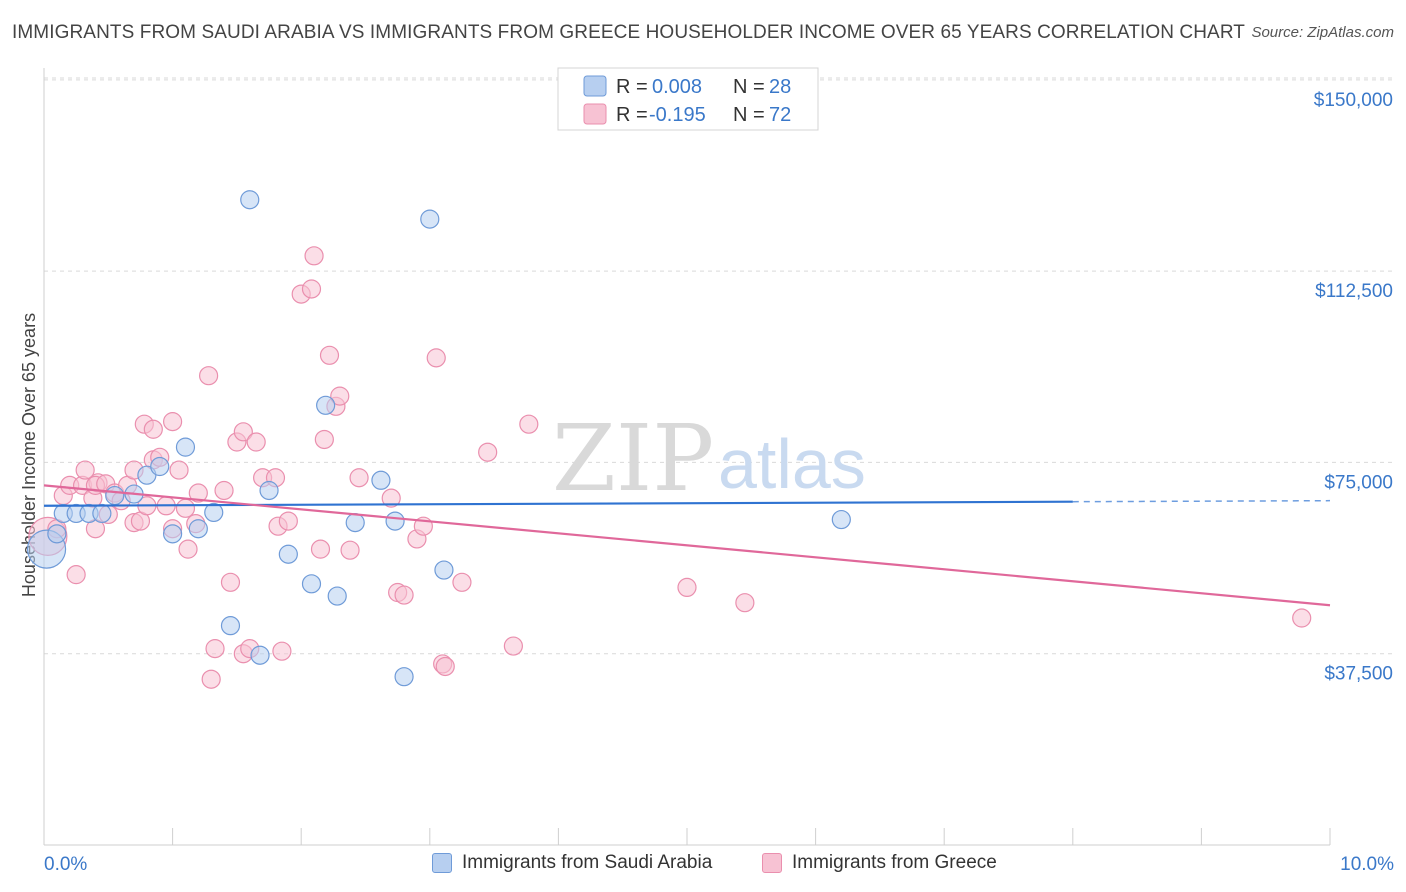 Image resolution: width=1406 pixels, height=892 pixels. I want to click on trend-line-saudi-extension, so click(1201, 501).